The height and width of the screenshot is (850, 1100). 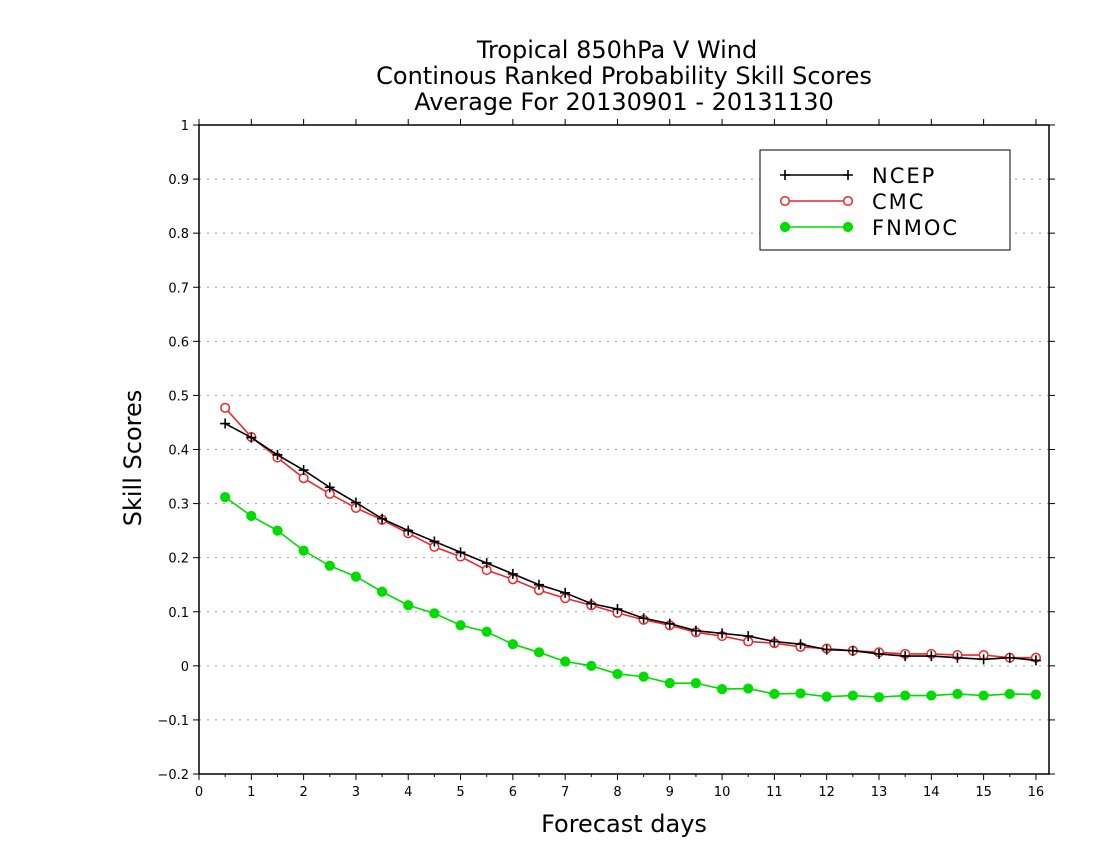 I want to click on x-tick-label: 0, so click(x=199, y=792).